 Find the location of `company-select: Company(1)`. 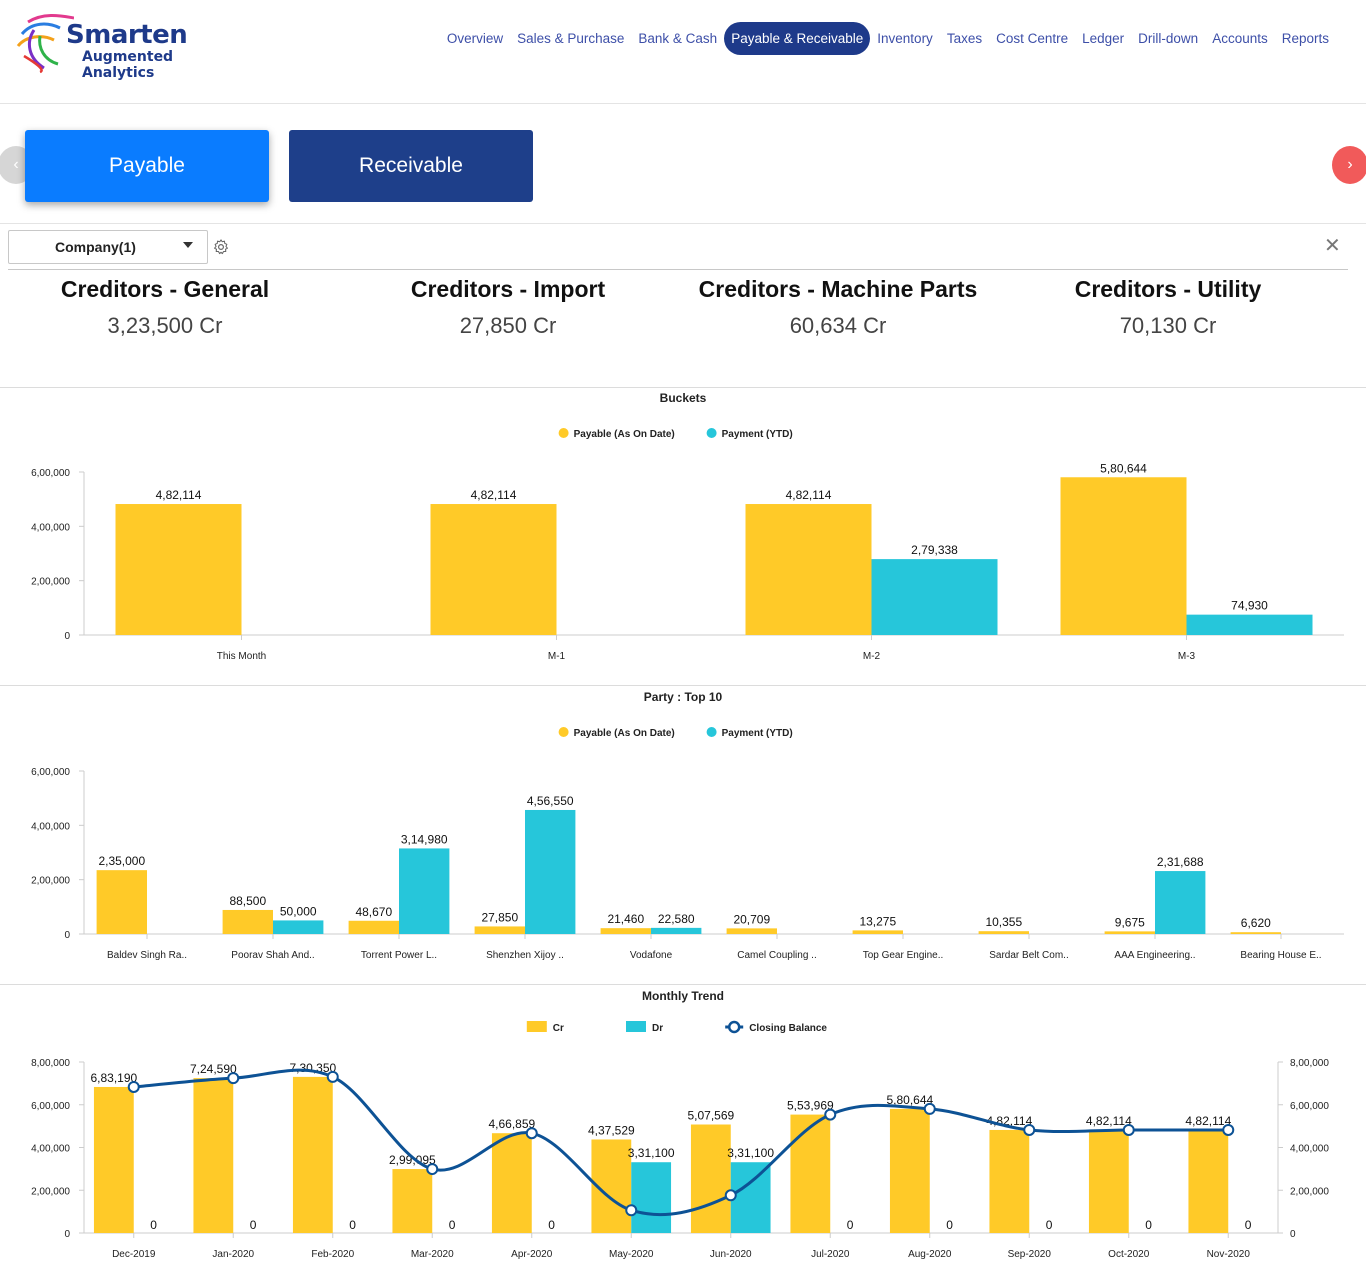

company-select: Company(1) is located at coordinates (108, 247).